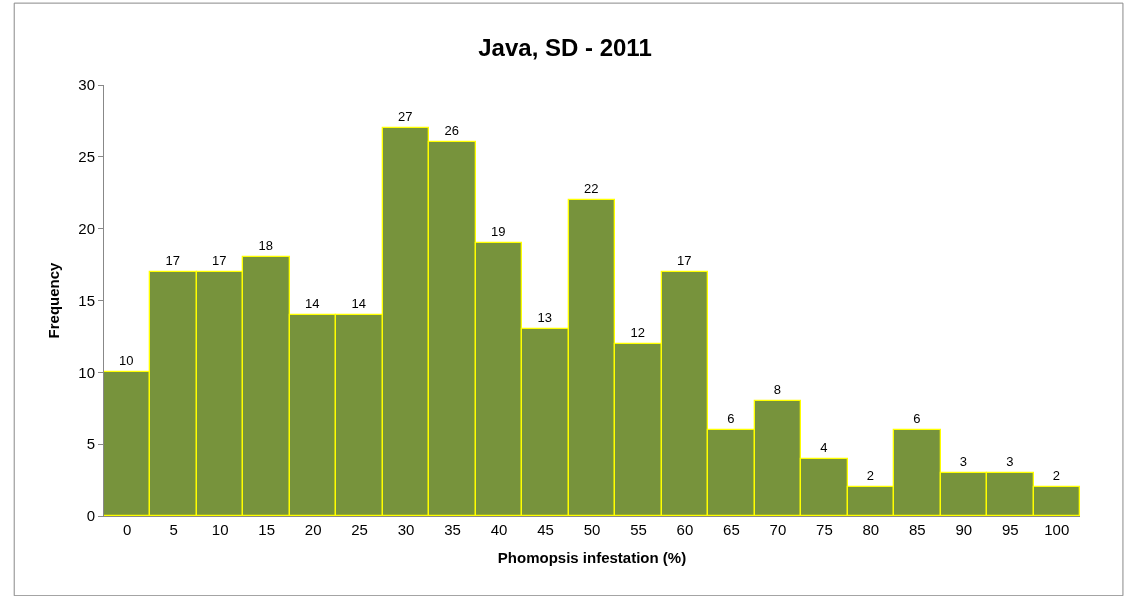 The height and width of the screenshot is (596, 1130). What do you see at coordinates (359, 529) in the screenshot?
I see `x-tick-label: 25` at bounding box center [359, 529].